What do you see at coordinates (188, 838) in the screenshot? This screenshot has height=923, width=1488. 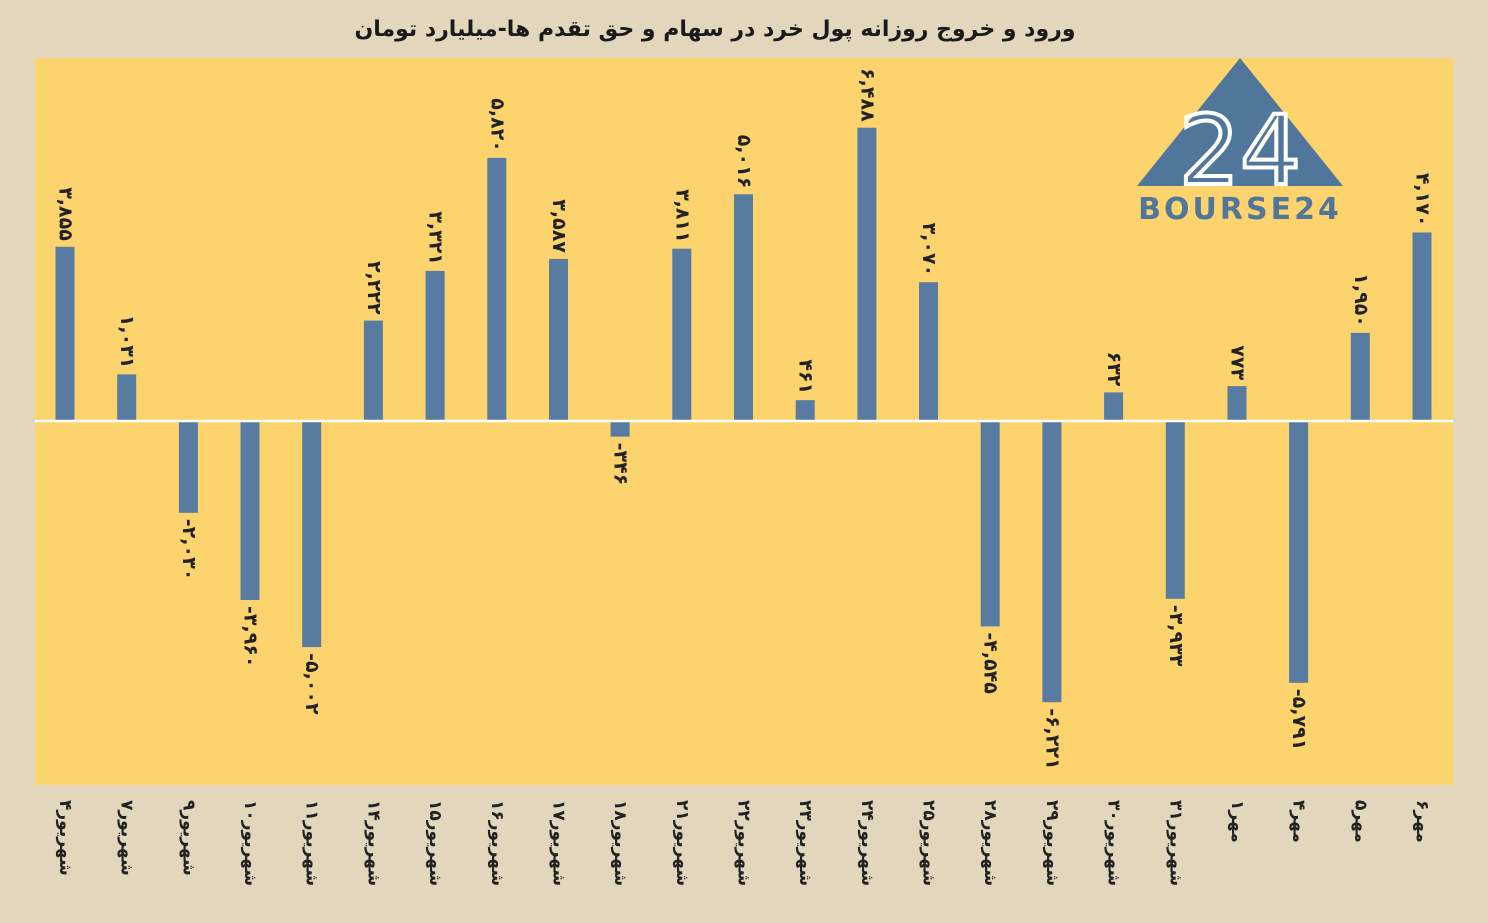 I see `category-label: ۹شهریور` at bounding box center [188, 838].